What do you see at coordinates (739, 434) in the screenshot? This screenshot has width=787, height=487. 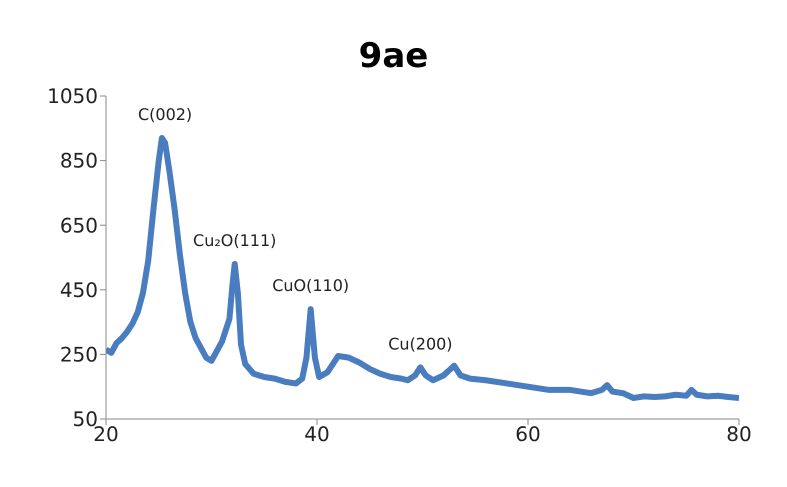 I see `x-tick-label: 80` at bounding box center [739, 434].